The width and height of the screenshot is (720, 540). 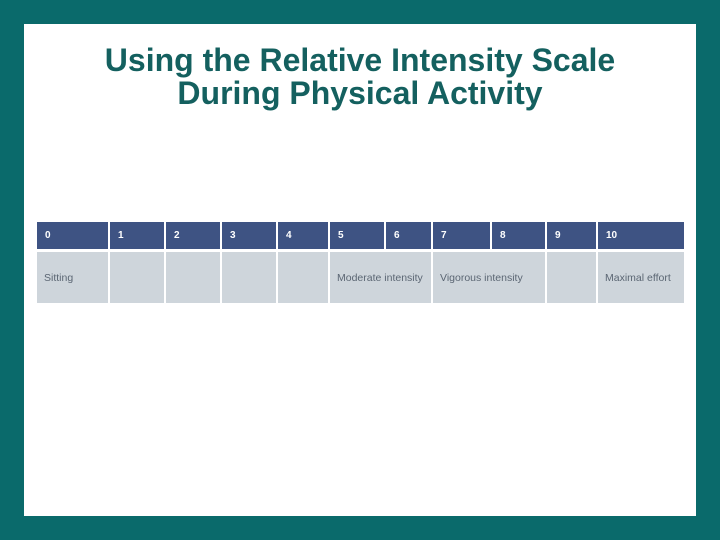 What do you see at coordinates (641, 277) in the screenshot?
I see `scale-label-maximal-effort: Maximal effort` at bounding box center [641, 277].